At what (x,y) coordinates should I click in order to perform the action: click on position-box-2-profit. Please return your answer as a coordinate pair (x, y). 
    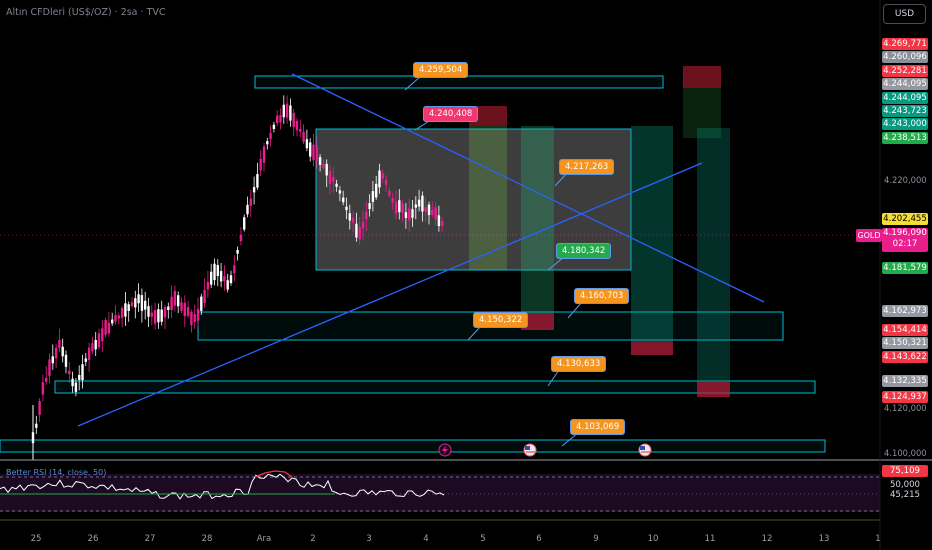
    Looking at the image, I should click on (537, 219).